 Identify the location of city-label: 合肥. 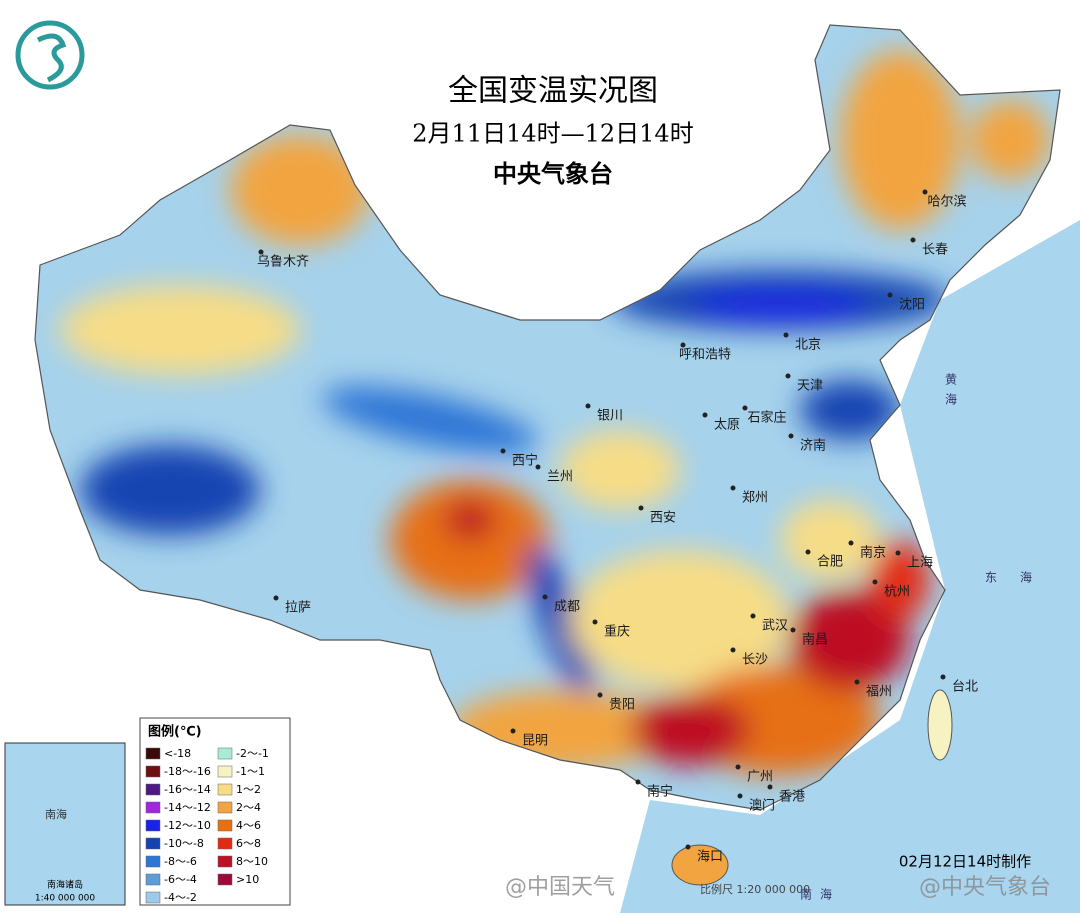
(830, 562).